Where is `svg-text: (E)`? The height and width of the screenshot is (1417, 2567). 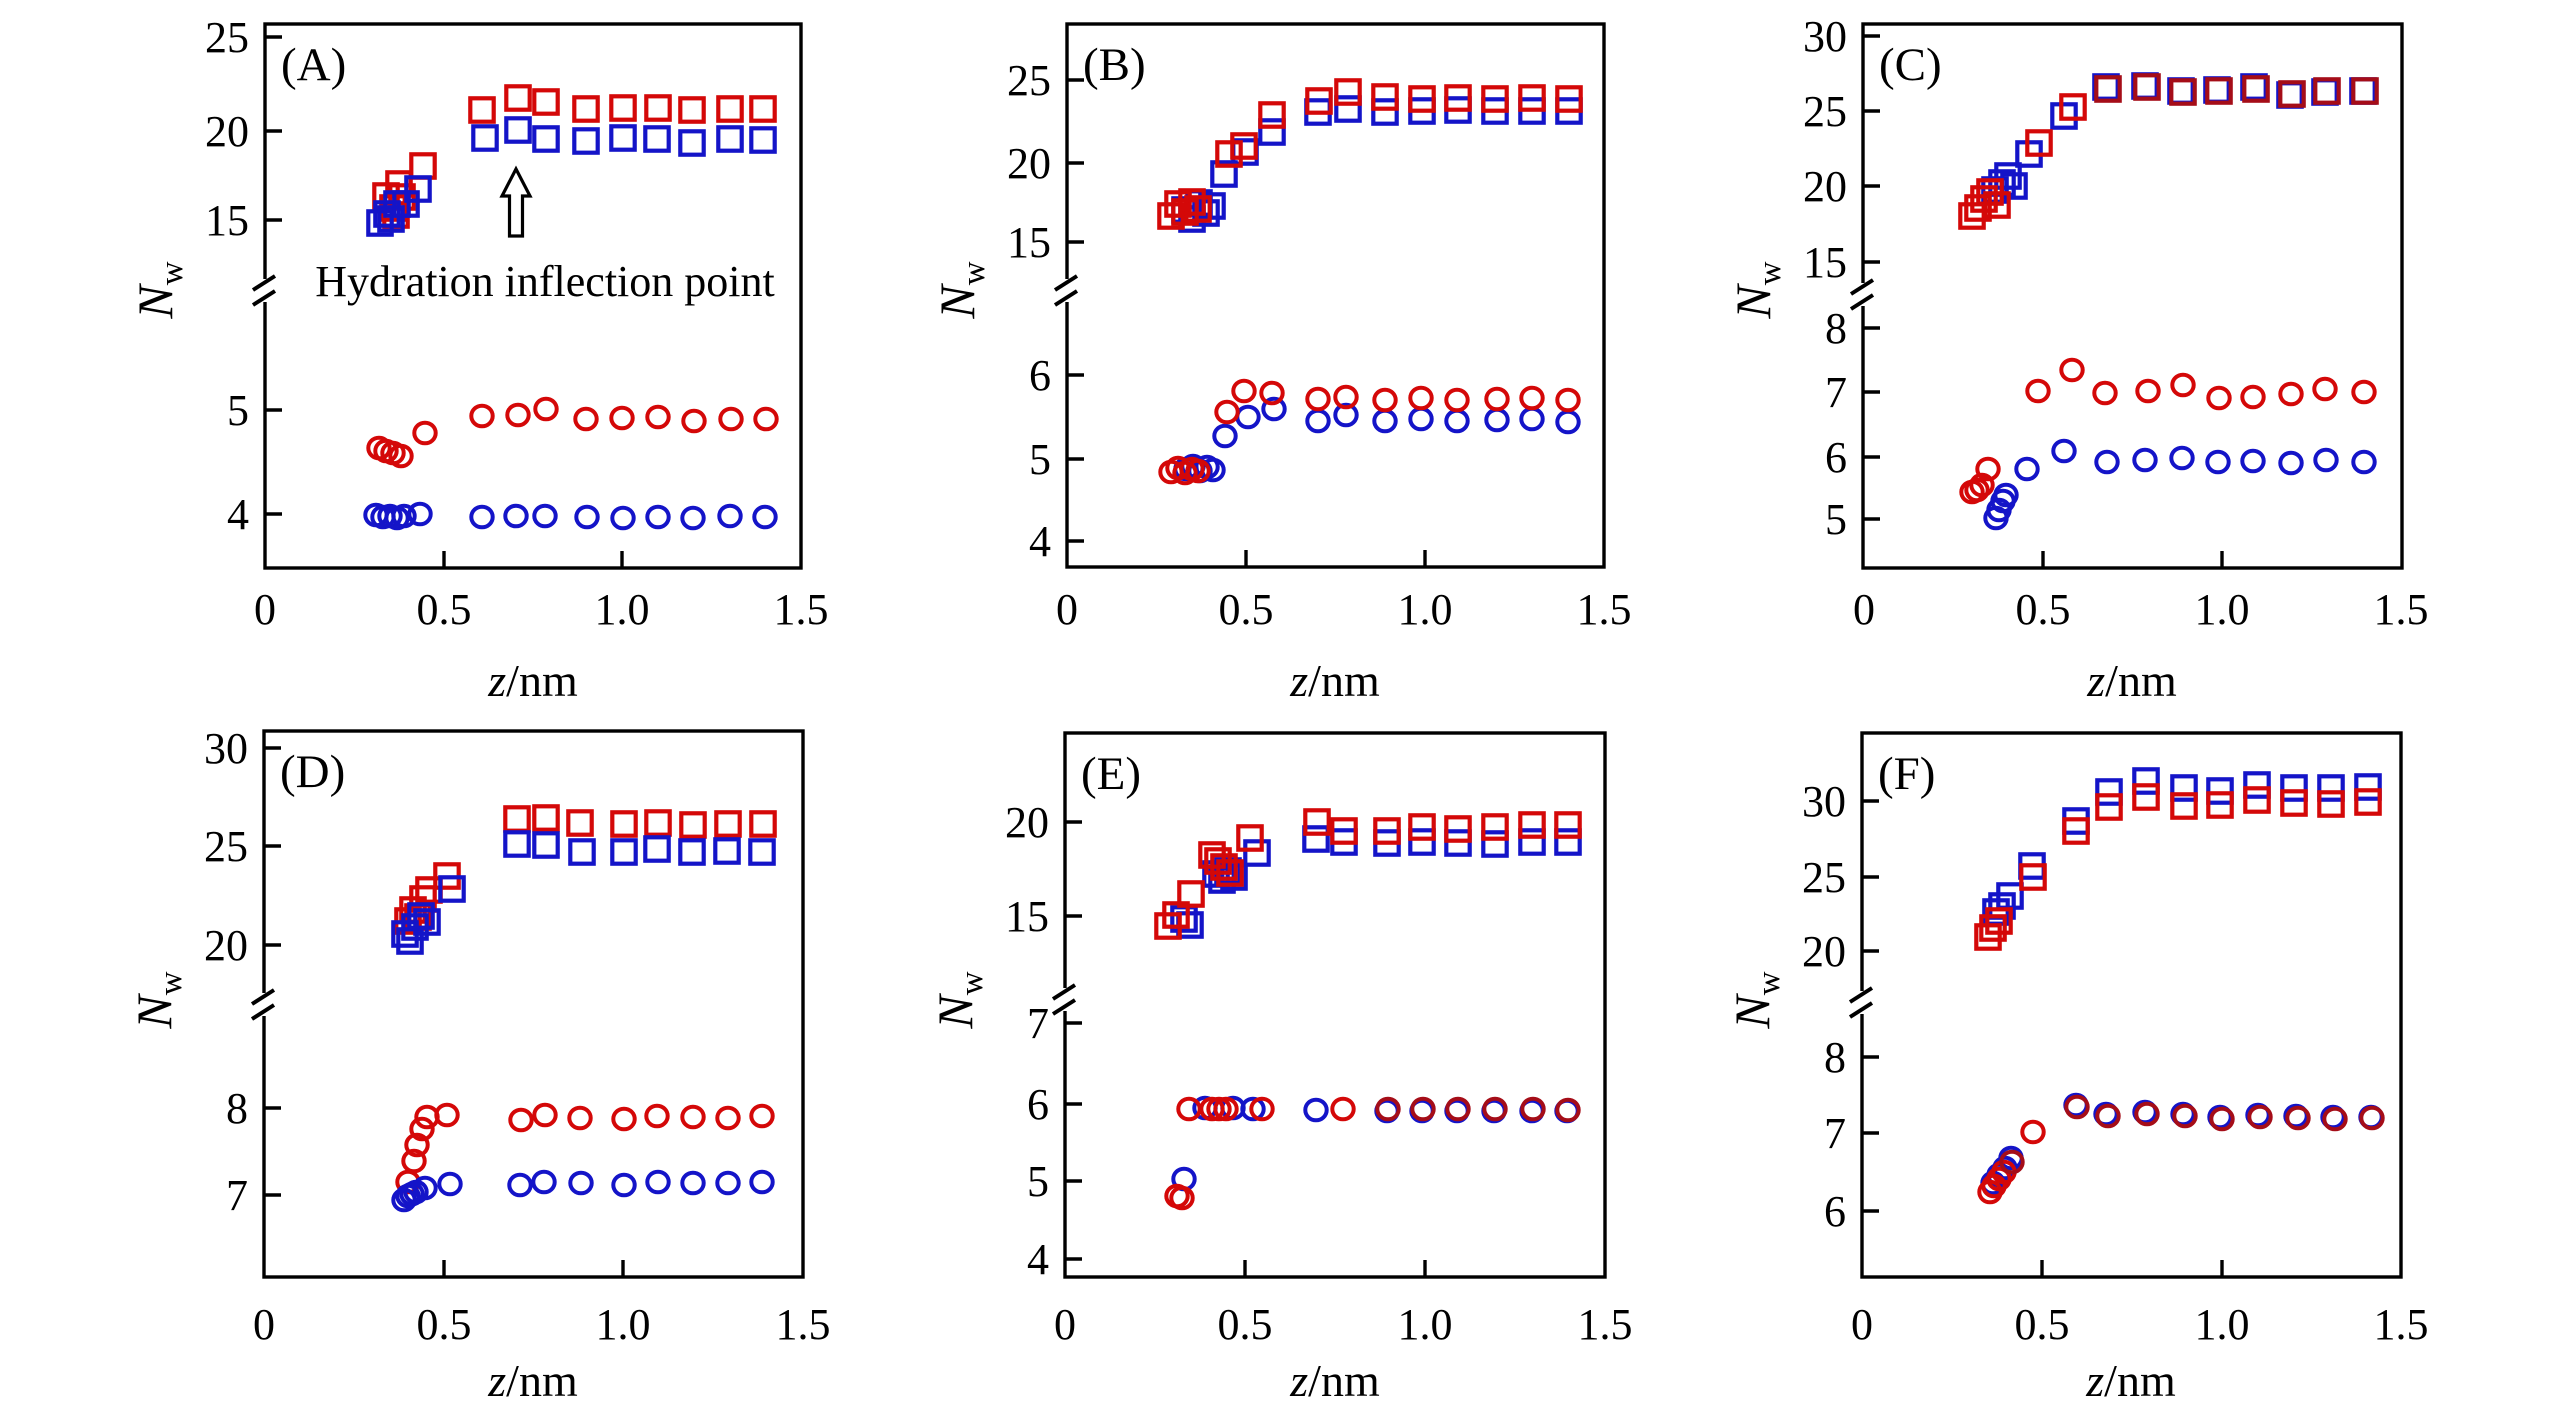
svg-text: (E) is located at coordinates (1111, 774).